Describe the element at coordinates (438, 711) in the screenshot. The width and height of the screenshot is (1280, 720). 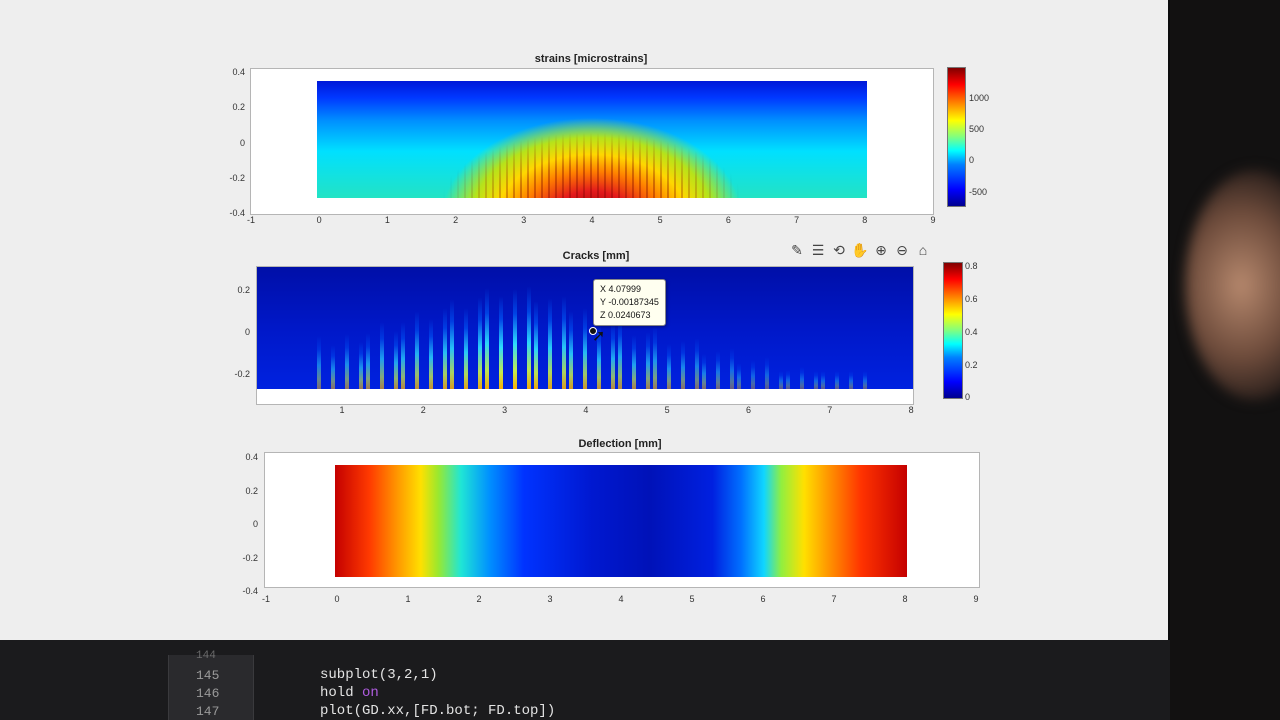
I see `code-line: plot(GD.xx,[FD.bot; FD.top])` at that location.